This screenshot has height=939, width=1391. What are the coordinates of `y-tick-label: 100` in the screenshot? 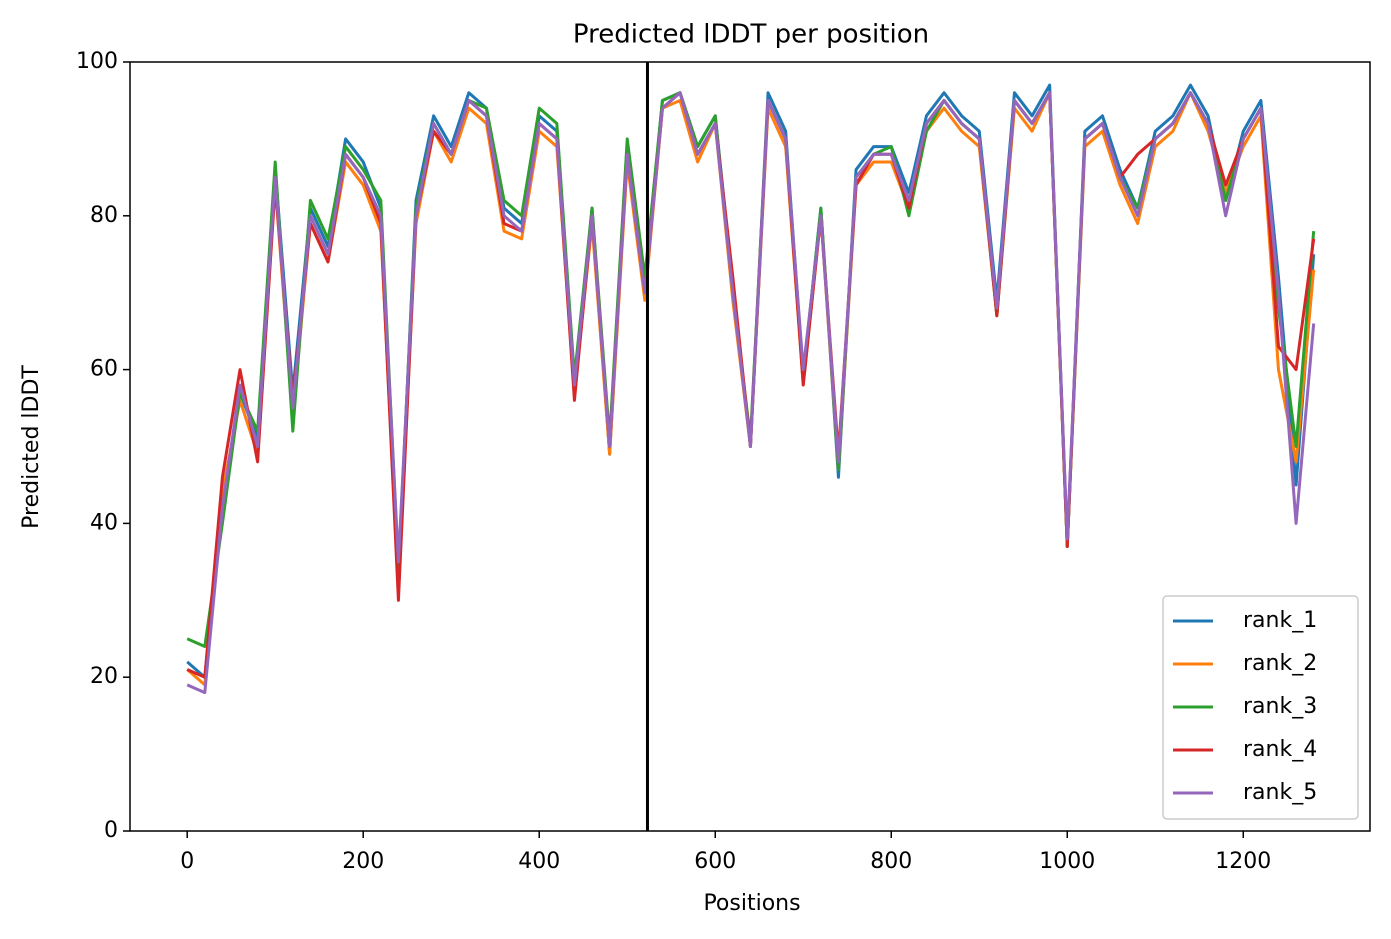 It's located at (97, 61).